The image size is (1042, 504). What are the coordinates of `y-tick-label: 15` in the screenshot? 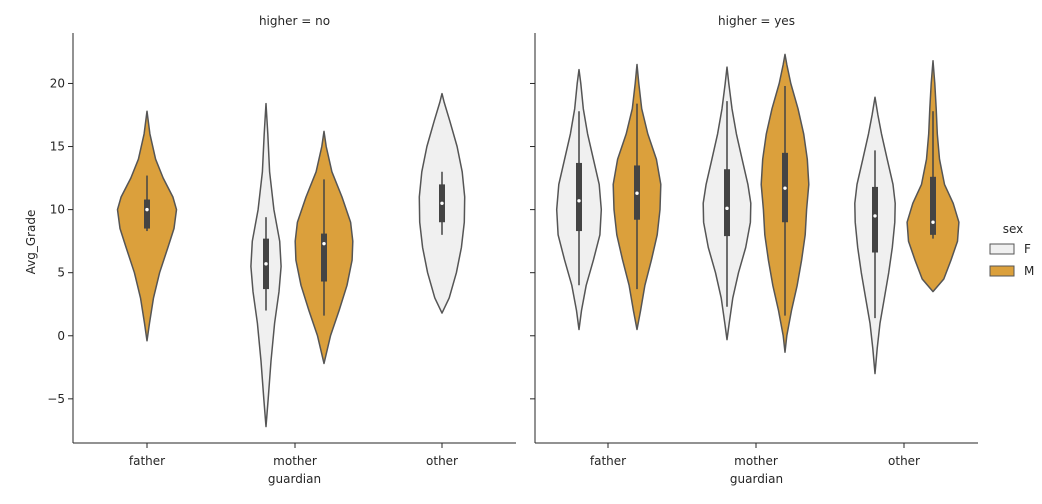 It's located at (57, 147).